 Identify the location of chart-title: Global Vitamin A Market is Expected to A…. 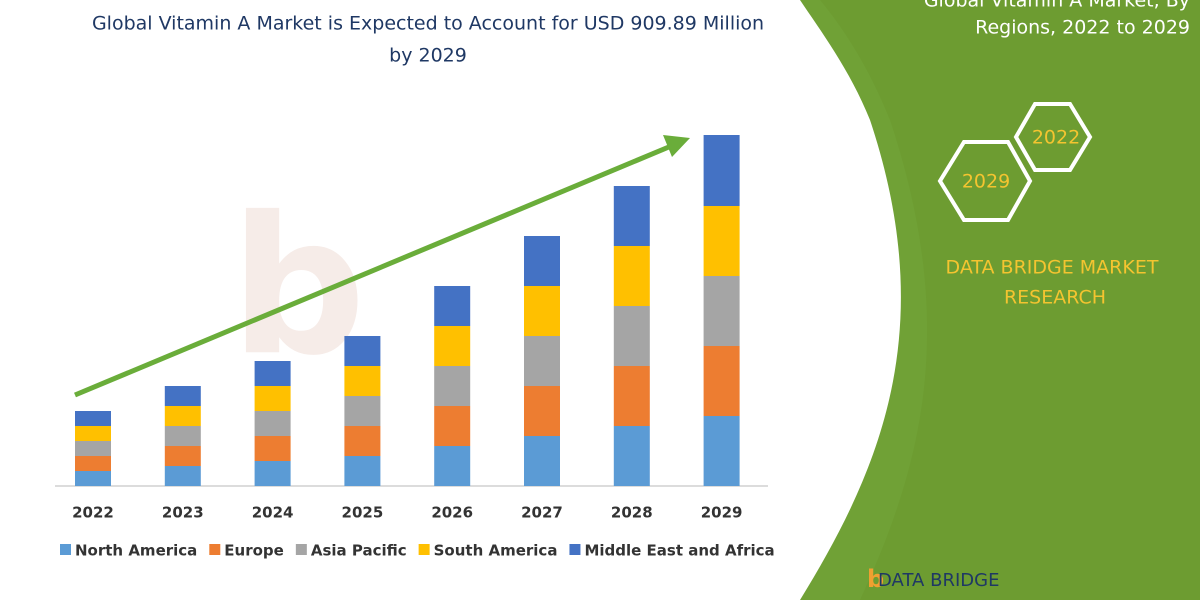
(428, 24).